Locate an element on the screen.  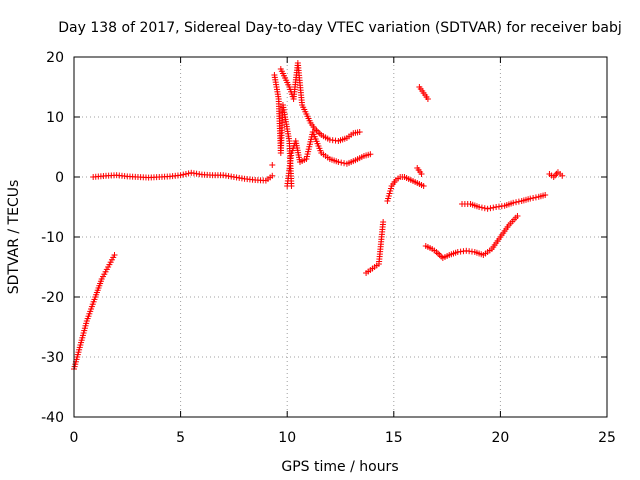
y-tick-label: 0 is located at coordinates (59, 178).